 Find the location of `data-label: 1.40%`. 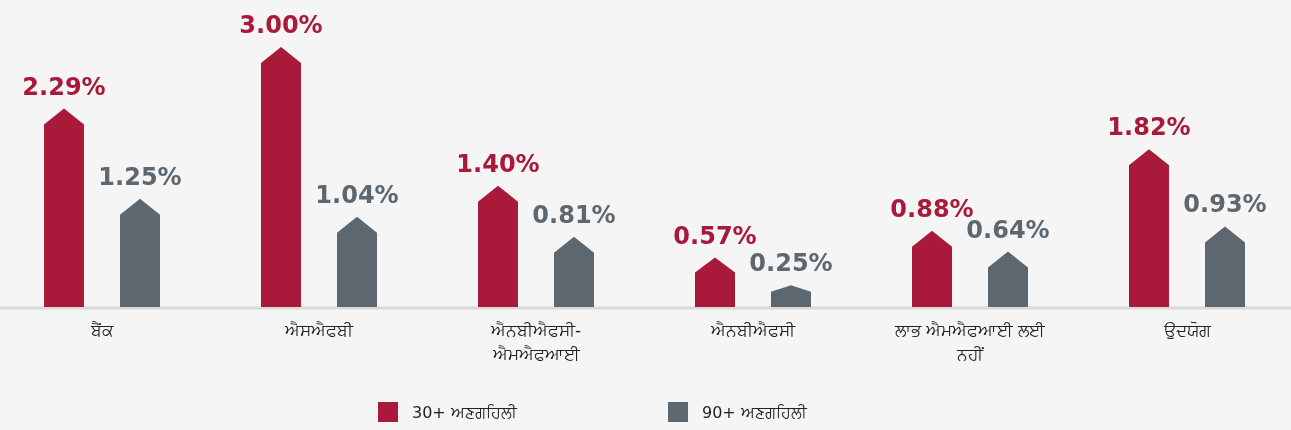

data-label: 1.40% is located at coordinates (498, 163).